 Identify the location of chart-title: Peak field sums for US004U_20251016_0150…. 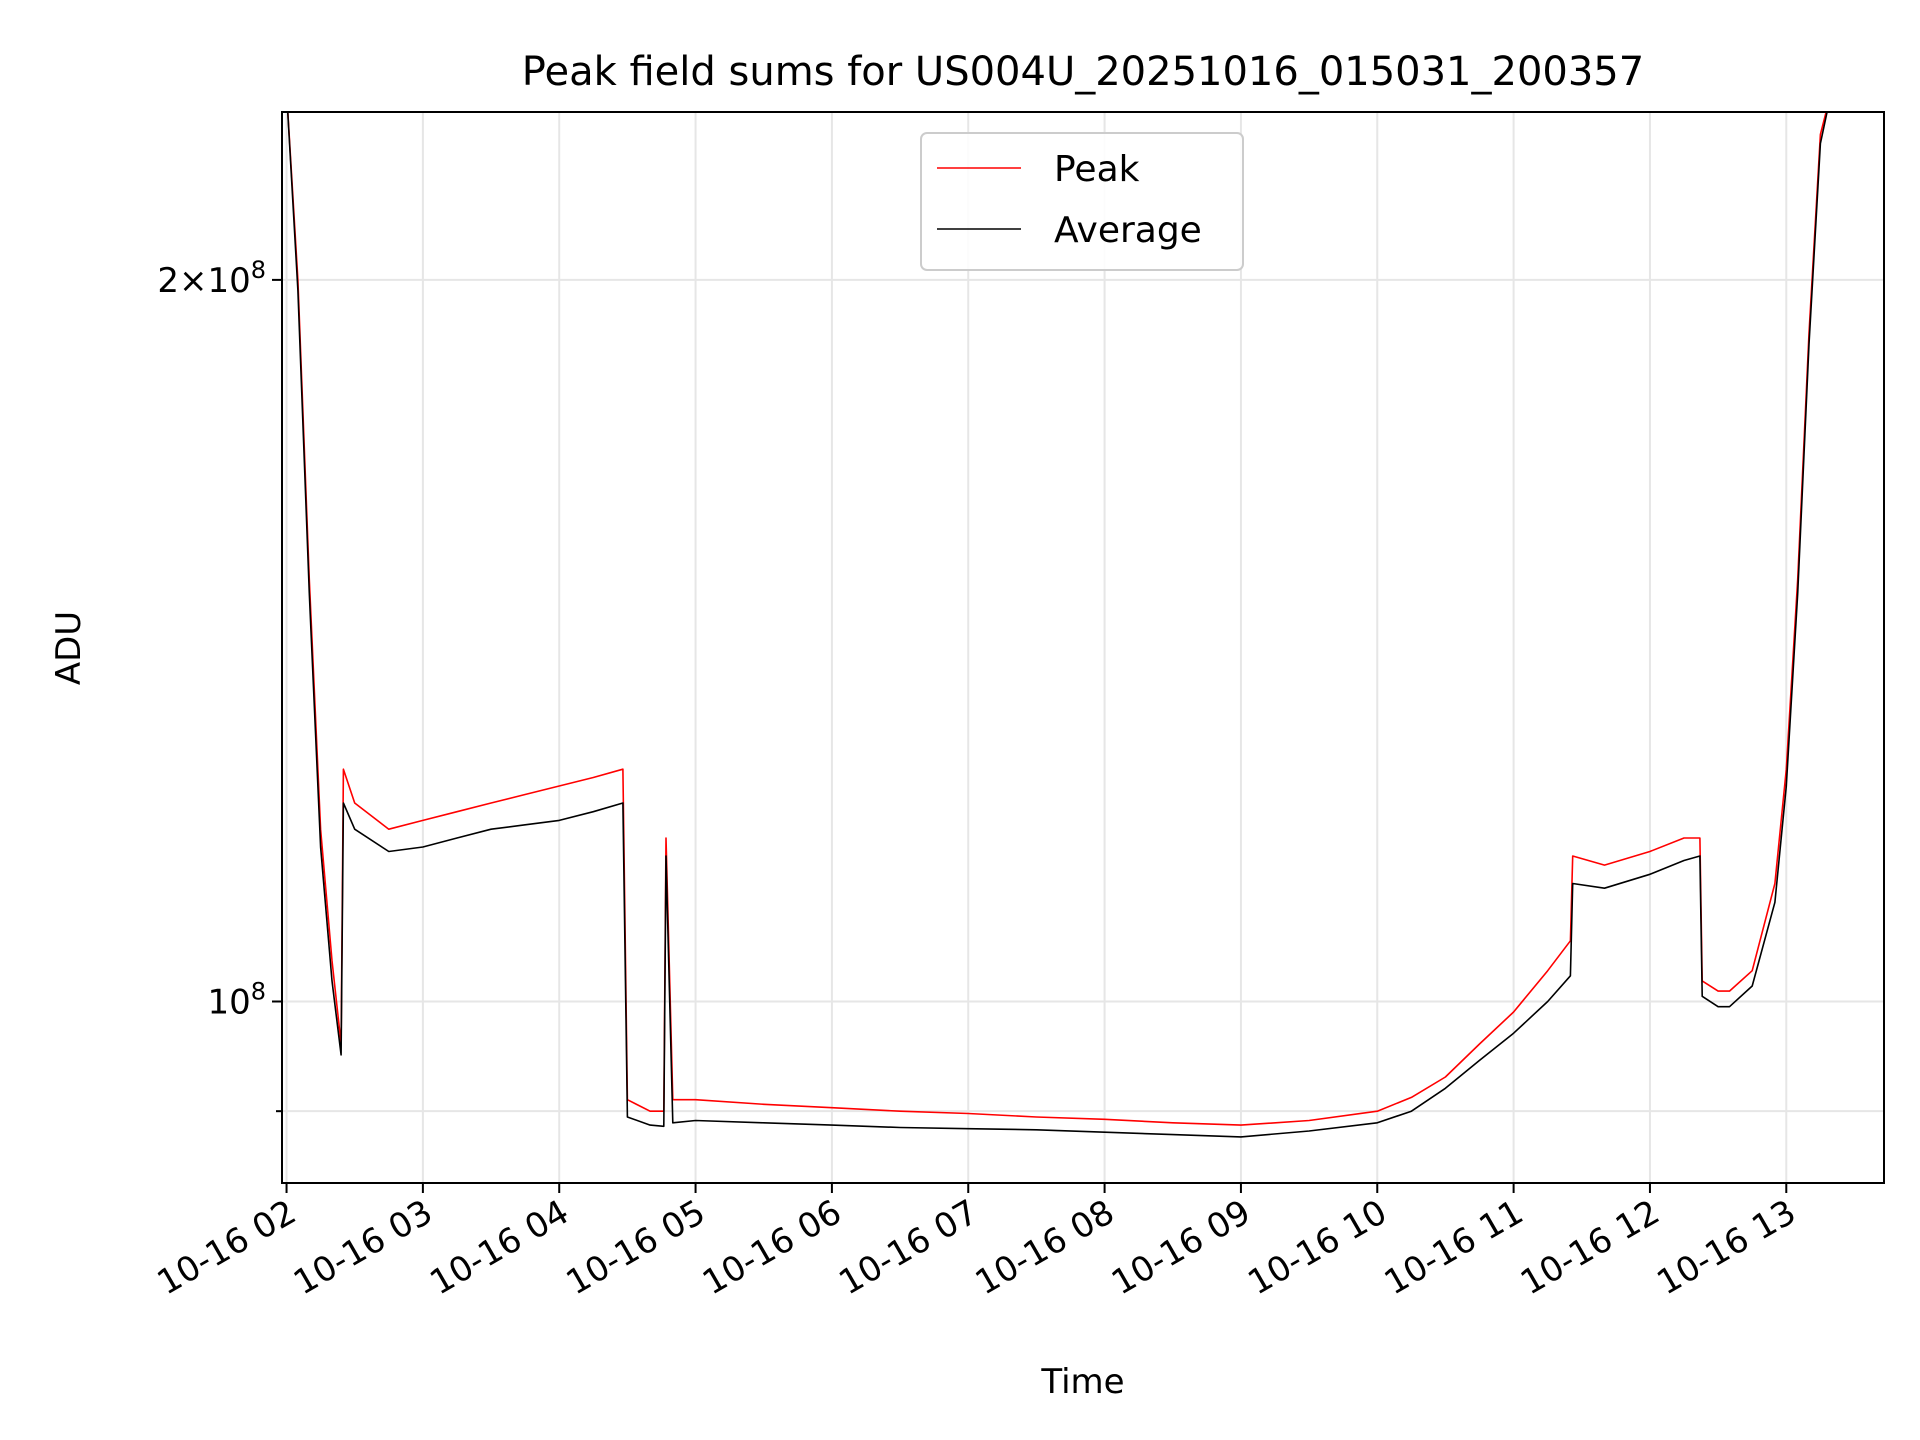
(1083, 72).